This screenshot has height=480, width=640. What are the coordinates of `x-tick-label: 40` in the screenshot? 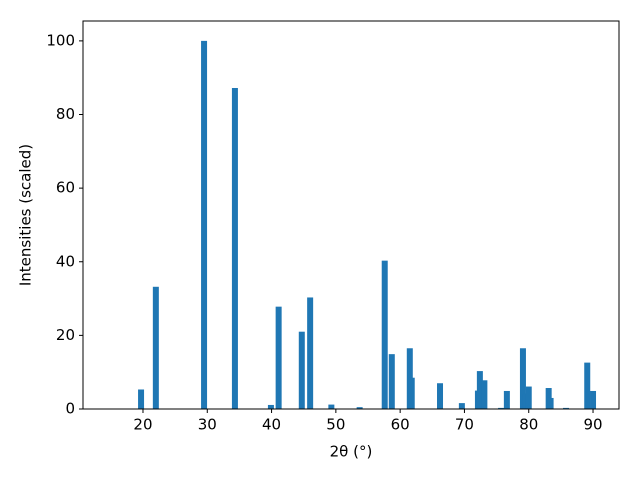 It's located at (271, 425).